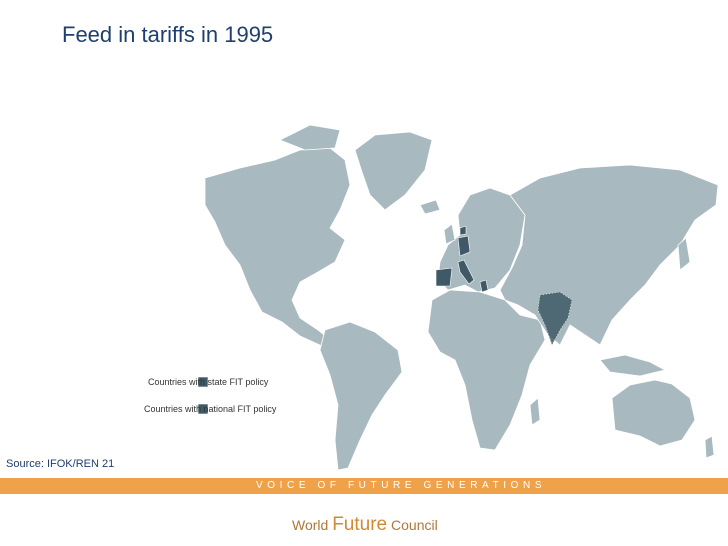 This screenshot has width=728, height=546. I want to click on italy, so click(466, 272).